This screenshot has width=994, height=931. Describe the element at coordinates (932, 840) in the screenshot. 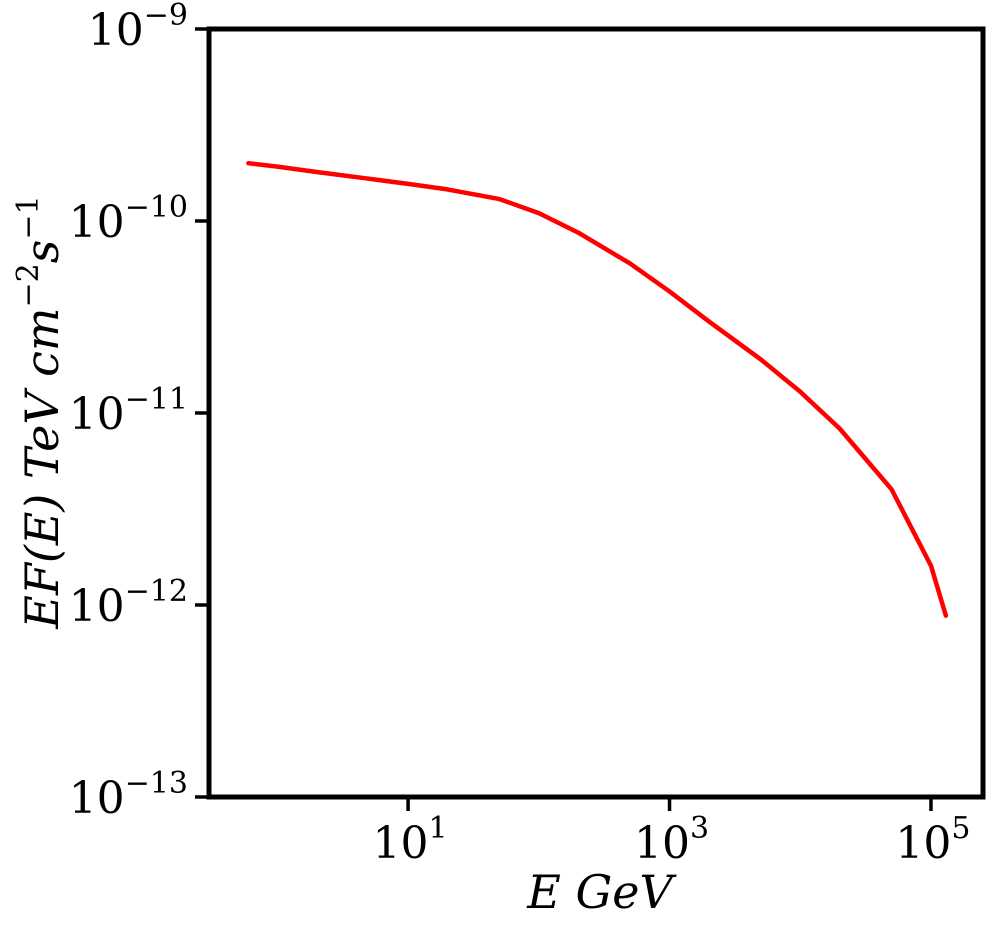

I see `x-tick-label-2: 10⁵` at that location.